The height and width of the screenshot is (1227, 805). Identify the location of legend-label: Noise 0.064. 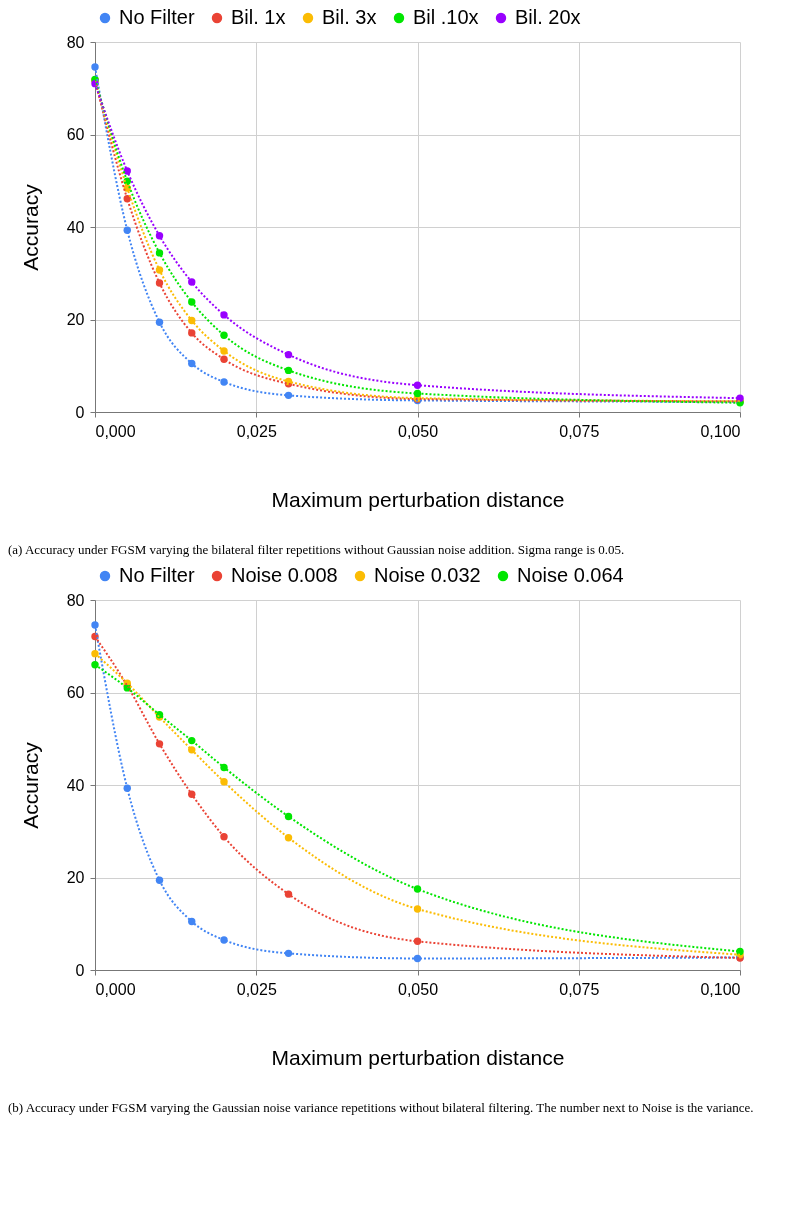
(570, 575).